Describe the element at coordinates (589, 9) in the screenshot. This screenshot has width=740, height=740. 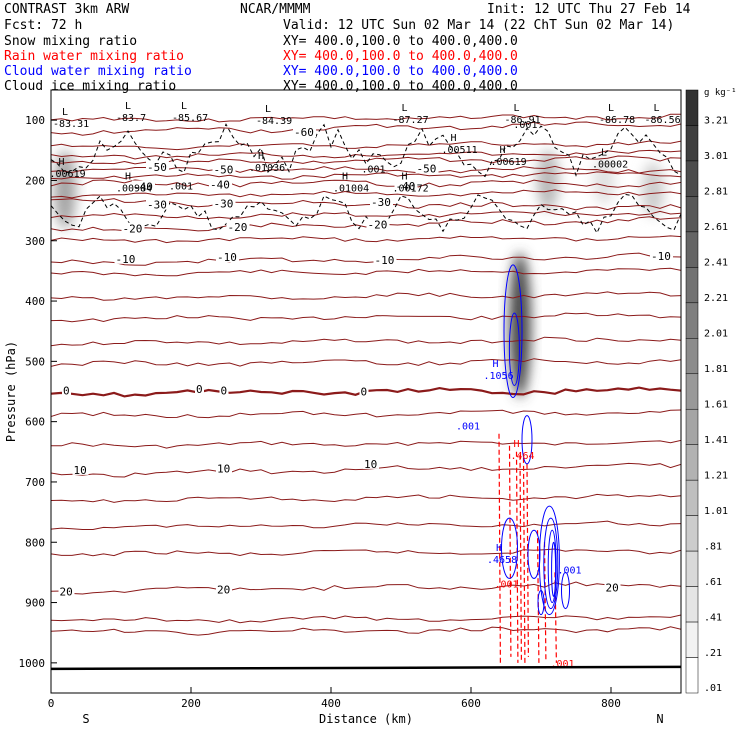
I see `init-time: Init: 12 UTC Thu 27 Feb 14` at that location.